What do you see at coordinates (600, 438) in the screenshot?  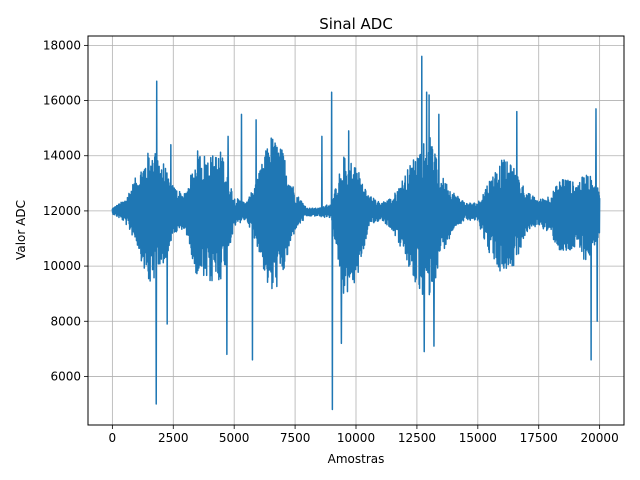 I see `x-tick-label: 20000` at bounding box center [600, 438].